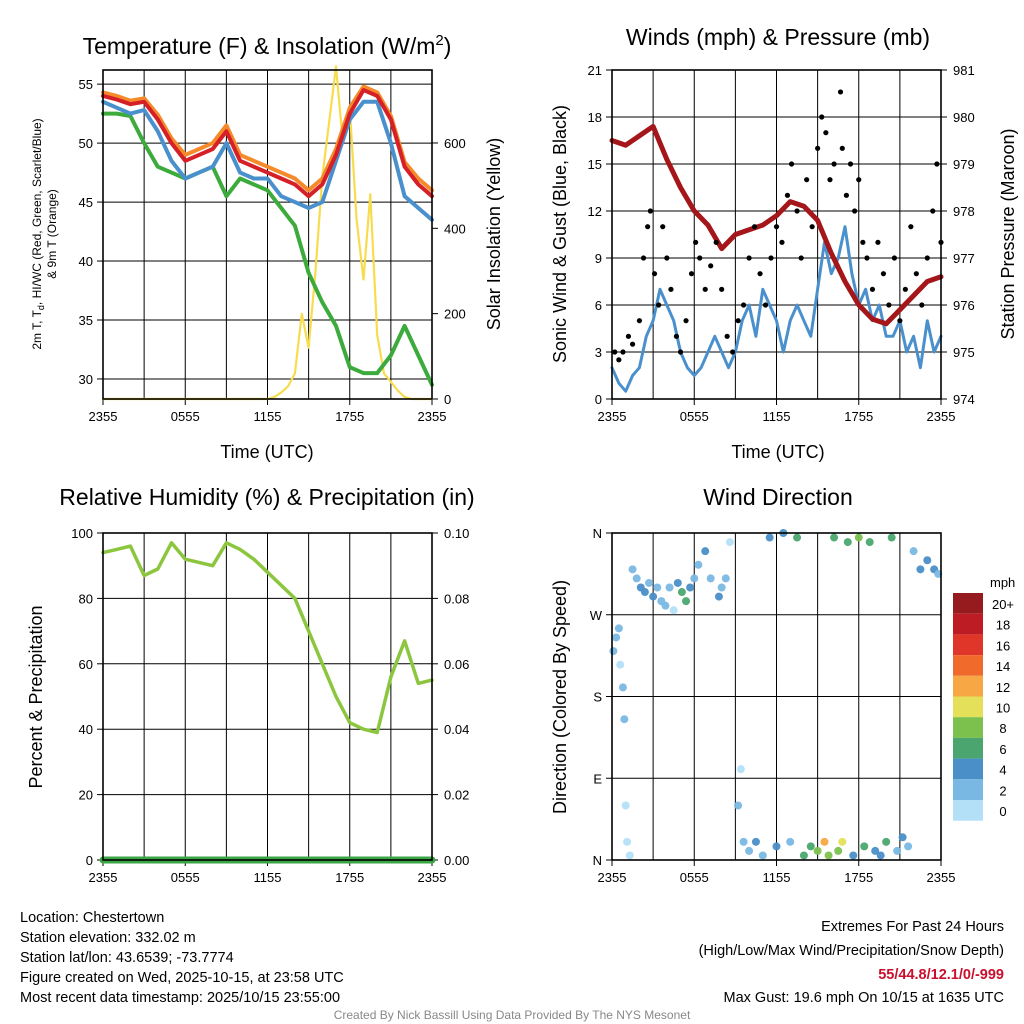 The image size is (1024, 1024). What do you see at coordinates (964, 164) in the screenshot?
I see `right-tick-label: 979` at bounding box center [964, 164].